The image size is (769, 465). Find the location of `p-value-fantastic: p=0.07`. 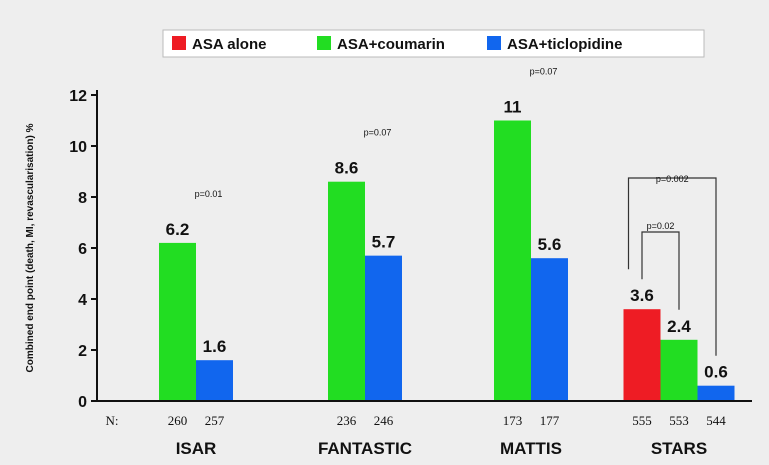

p-value-fantastic: p=0.07 is located at coordinates (378, 133).